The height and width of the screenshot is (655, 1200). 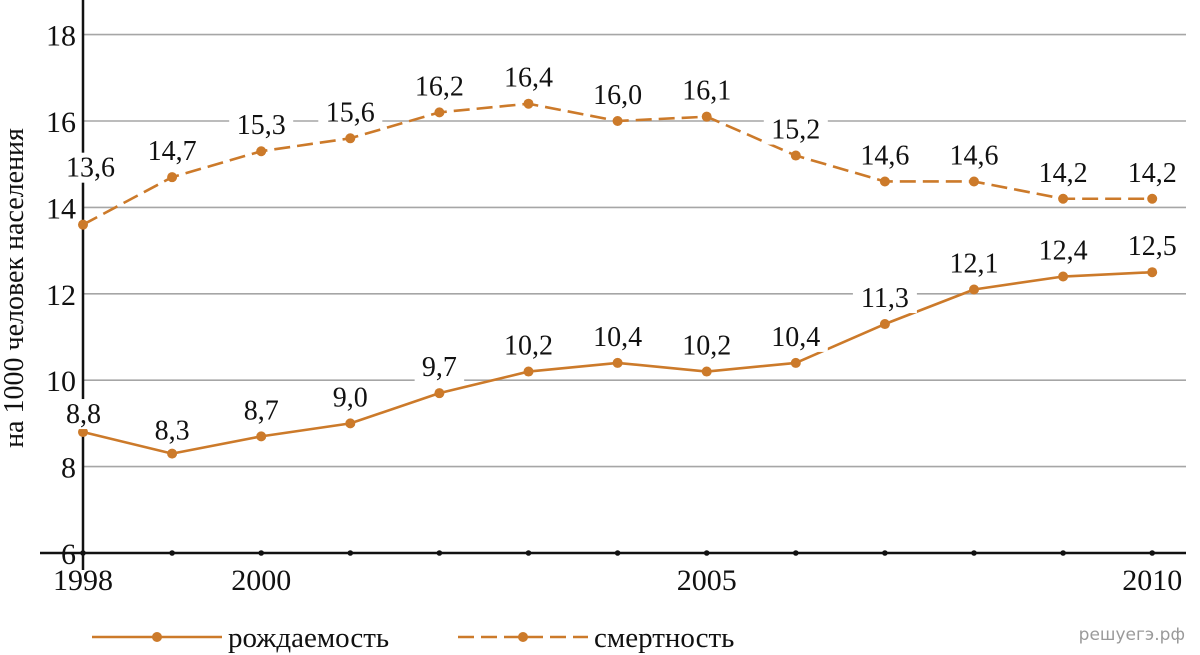 I want to click on data-label: 16,1, so click(x=706, y=91).